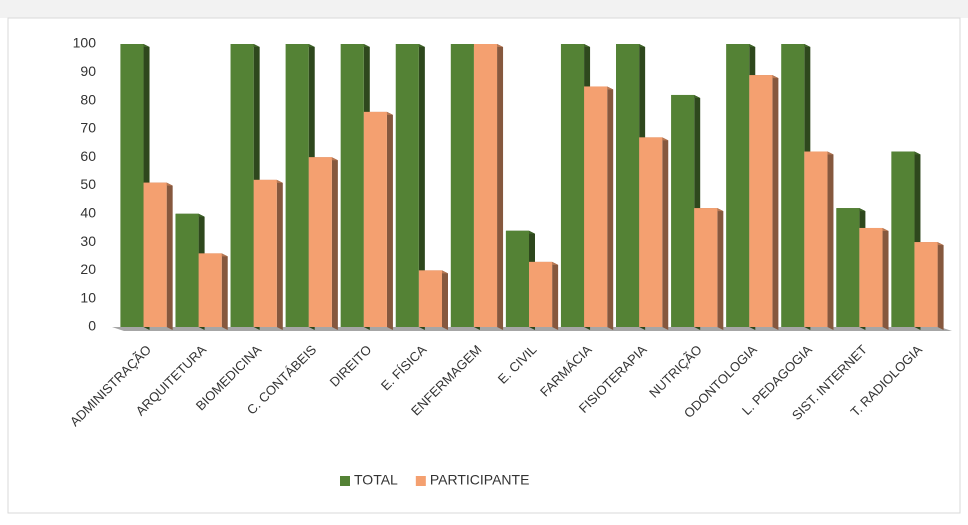  What do you see at coordinates (88, 241) in the screenshot?
I see `y-tick-label: 30` at bounding box center [88, 241].